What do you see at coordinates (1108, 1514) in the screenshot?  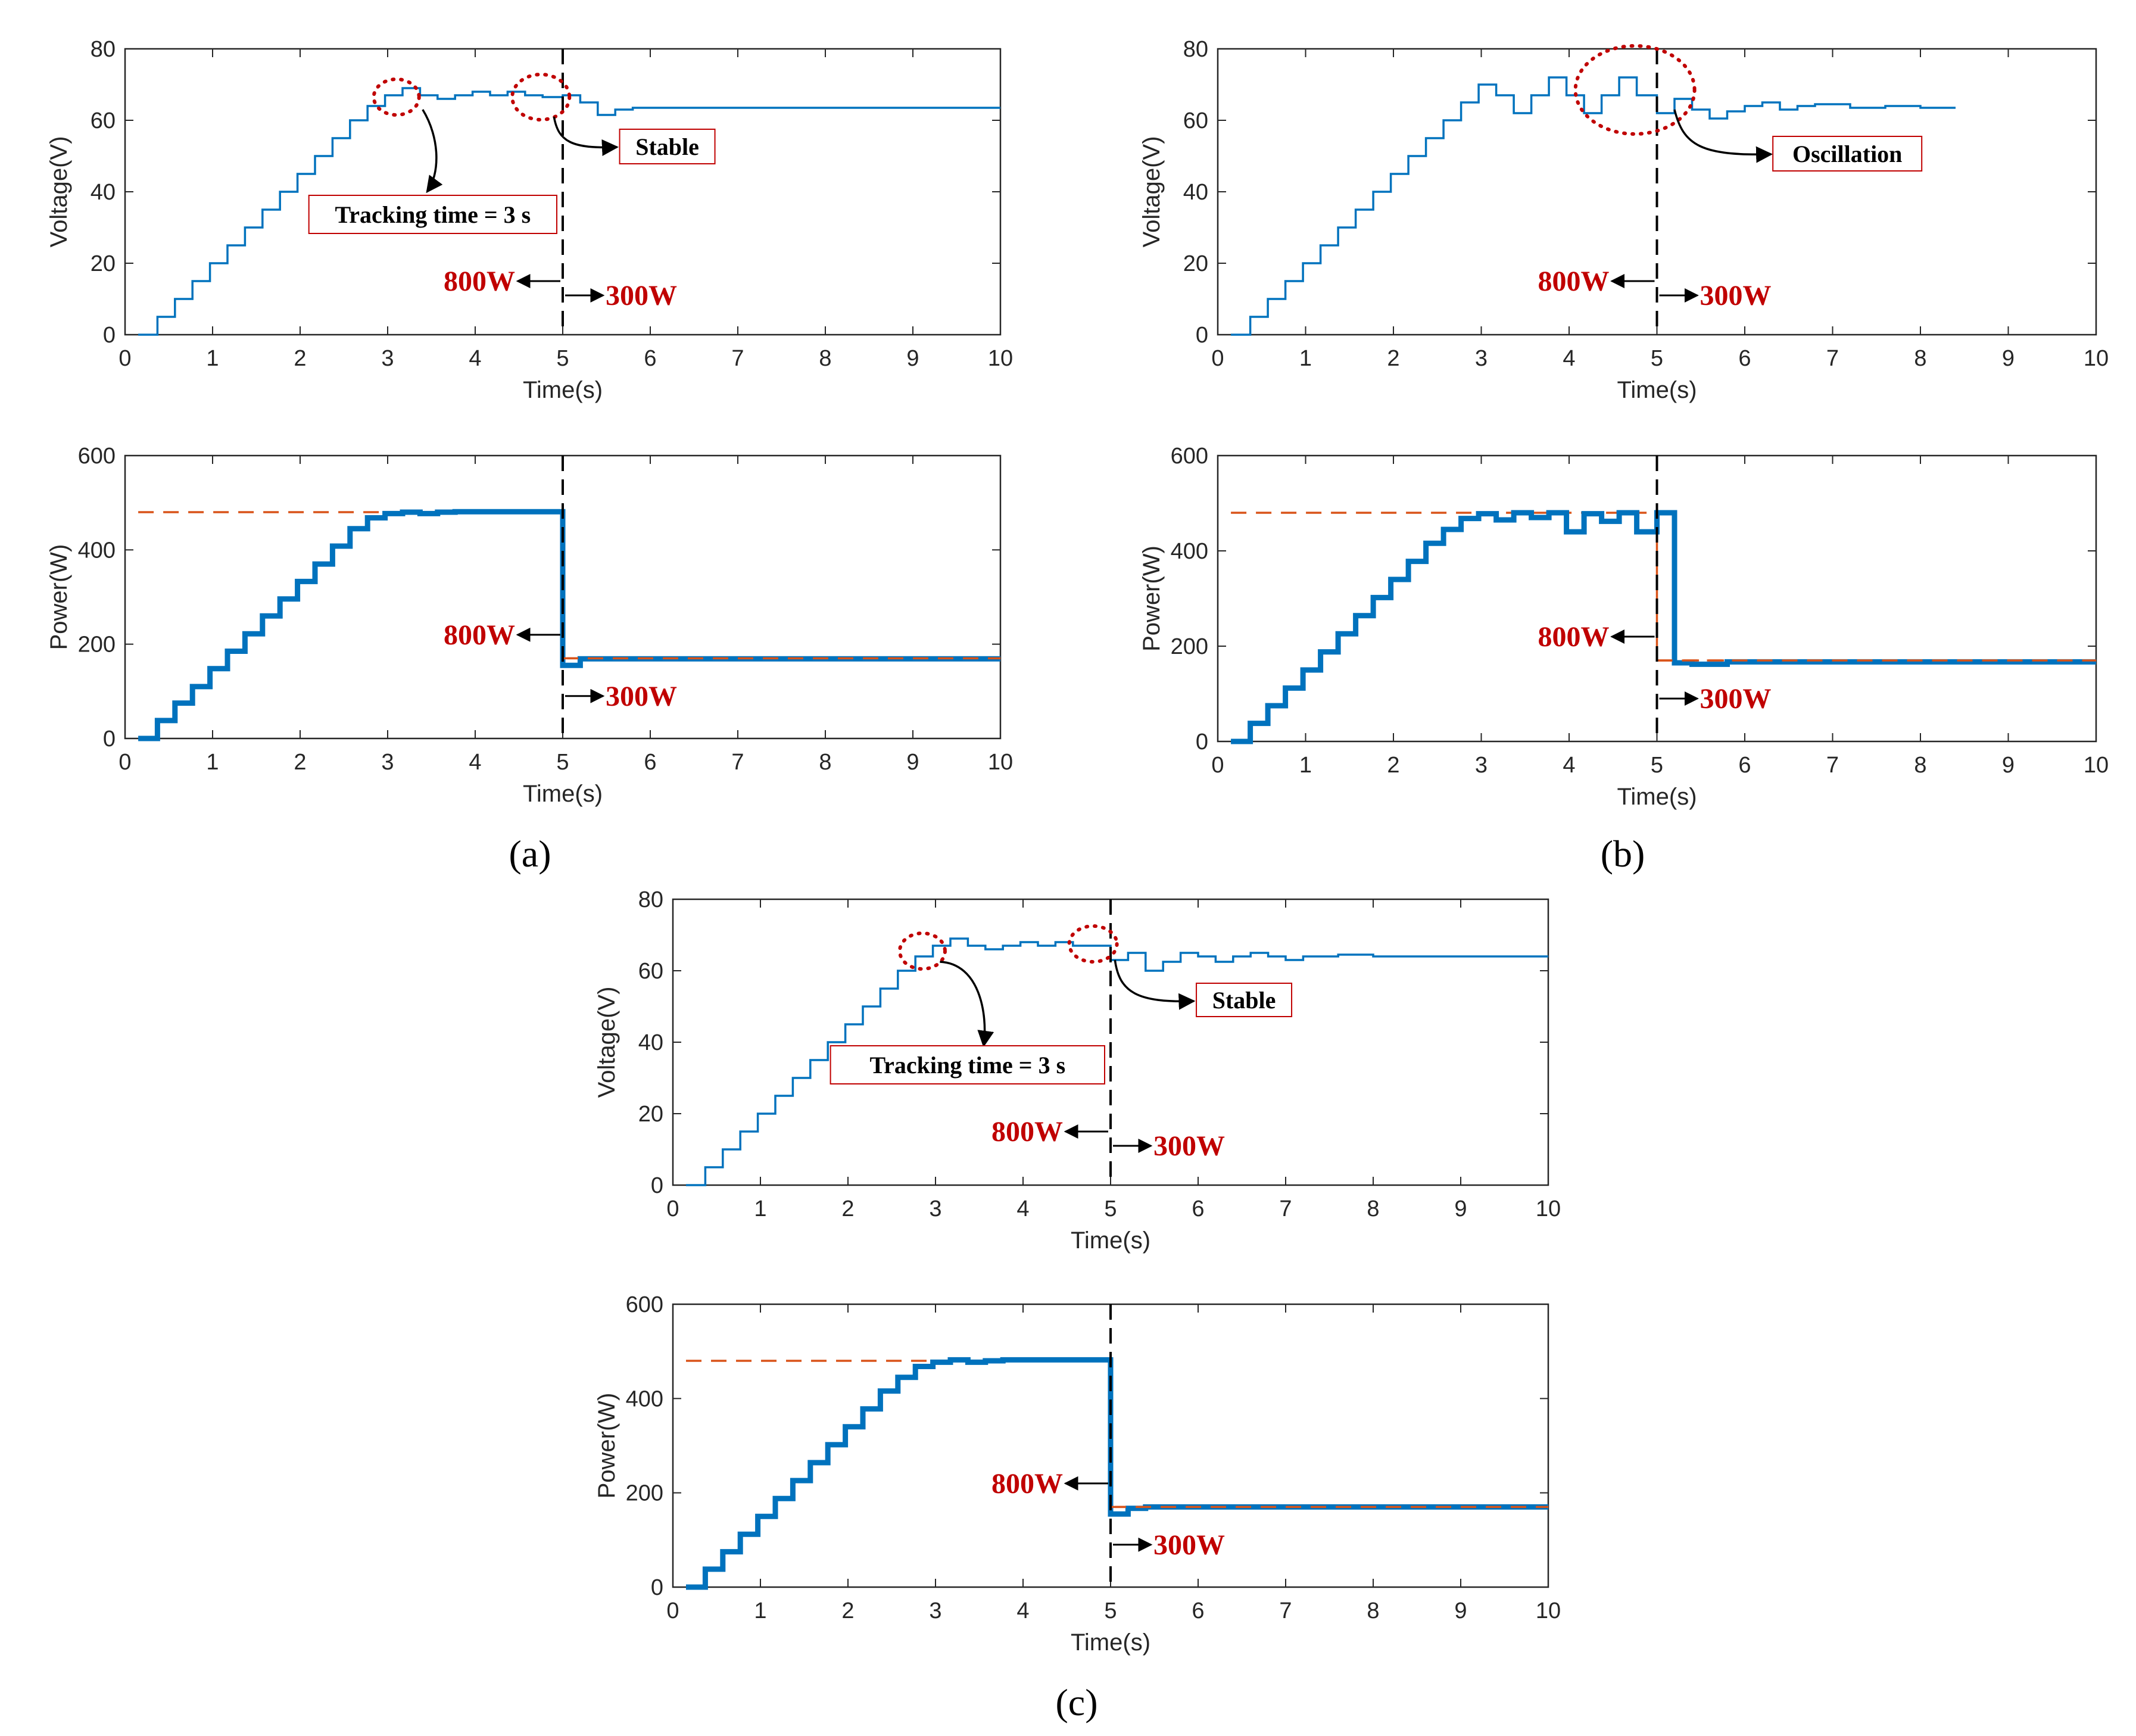 I see `irradiance-labels-c-power: 800W 300W` at bounding box center [1108, 1514].